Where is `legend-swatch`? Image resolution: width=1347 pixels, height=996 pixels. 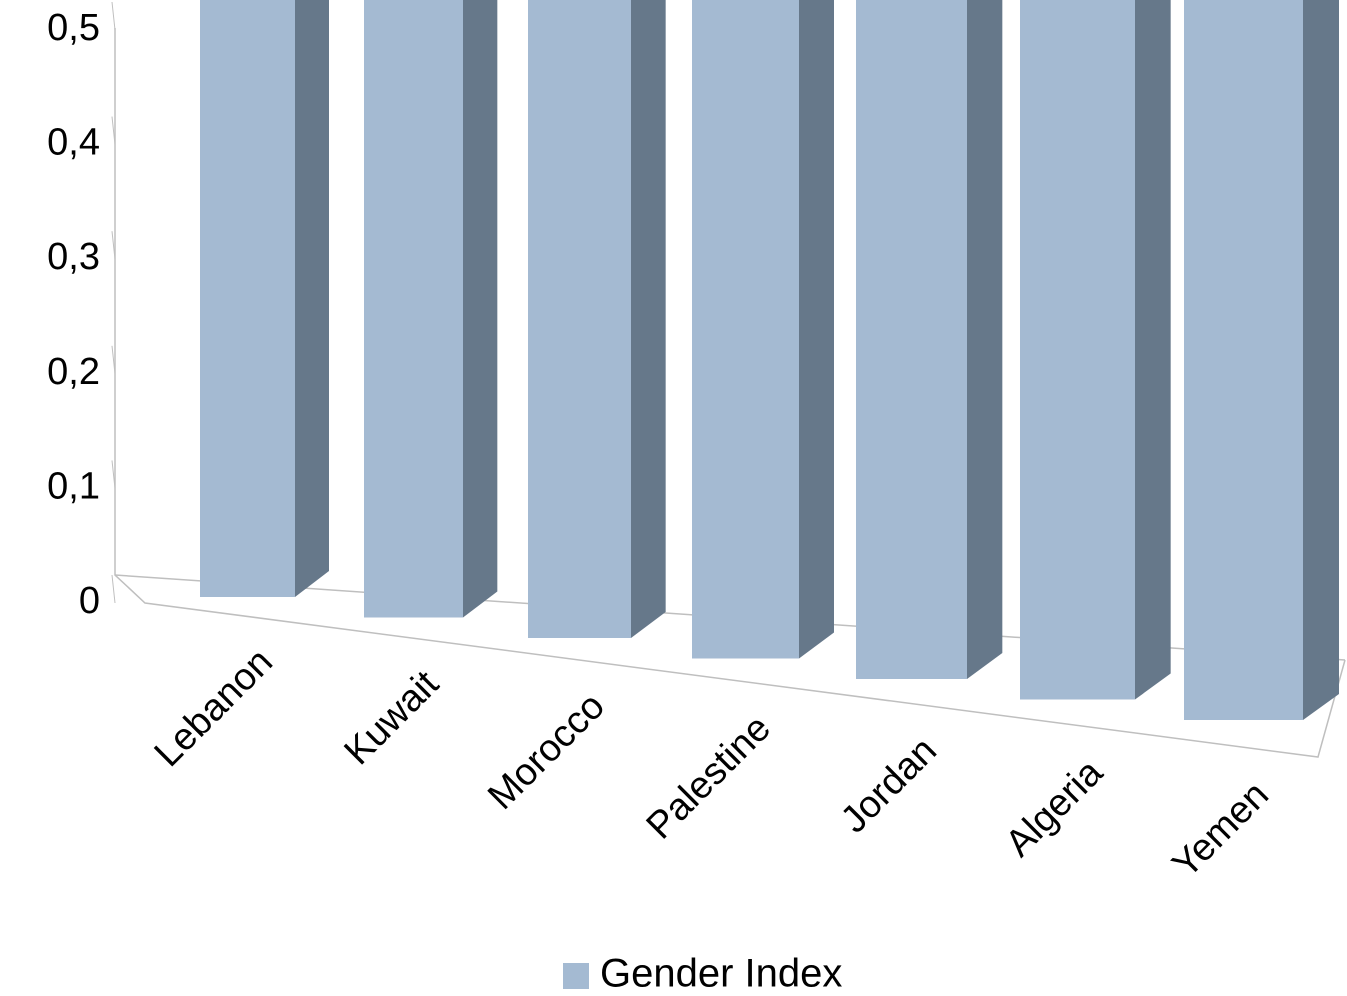
legend-swatch is located at coordinates (576, 976).